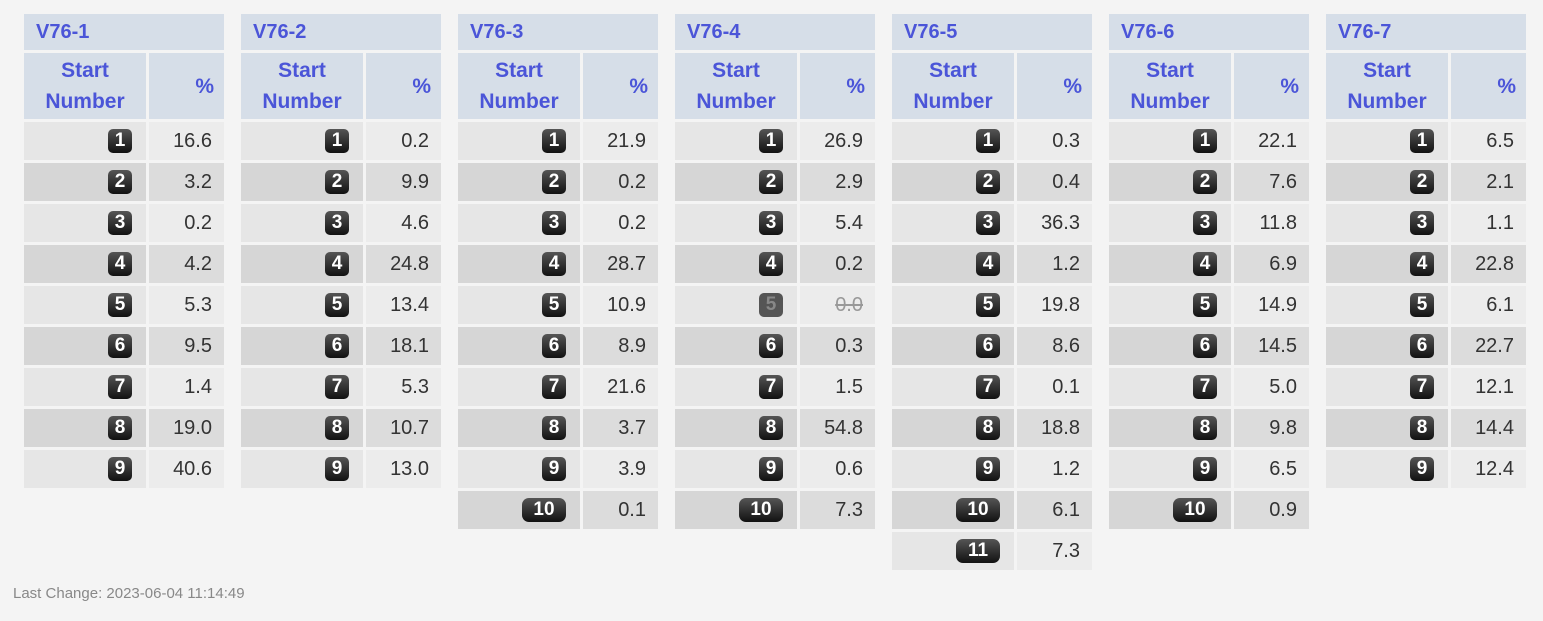 The image size is (1543, 621). Describe the element at coordinates (1271, 264) in the screenshot. I see `percent-cell: 6.9` at that location.